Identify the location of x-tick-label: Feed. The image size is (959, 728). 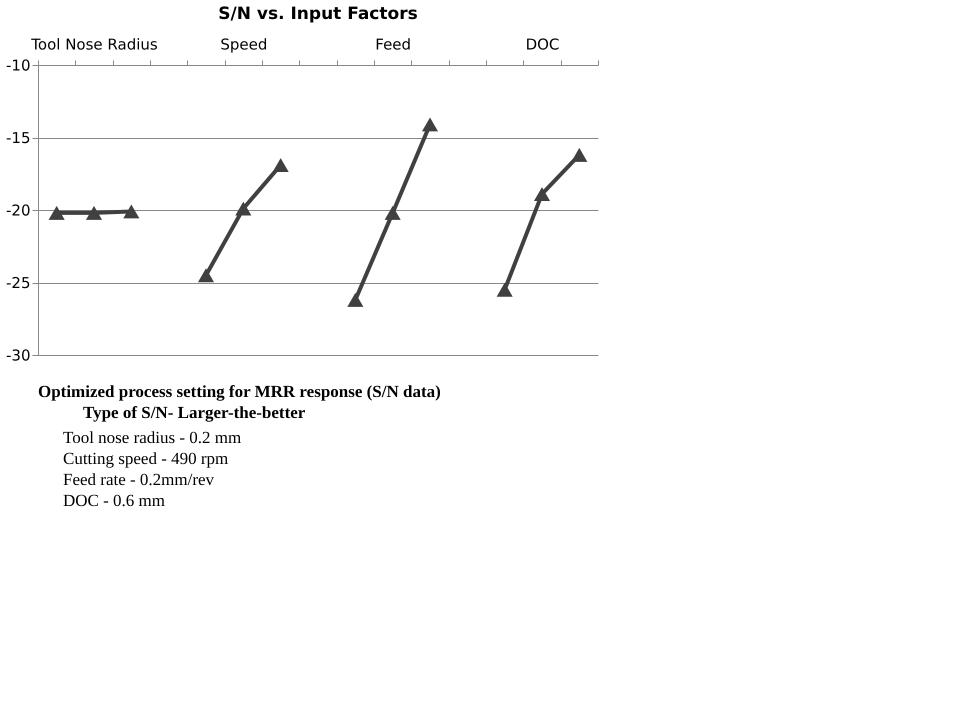
(393, 45).